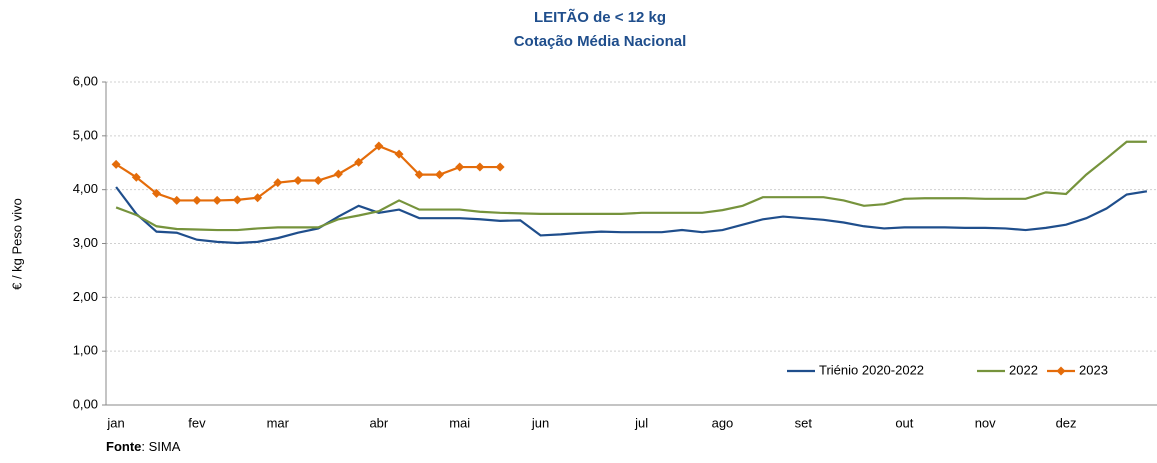 The height and width of the screenshot is (463, 1157). I want to click on legend-label: 2023, so click(1093, 369).